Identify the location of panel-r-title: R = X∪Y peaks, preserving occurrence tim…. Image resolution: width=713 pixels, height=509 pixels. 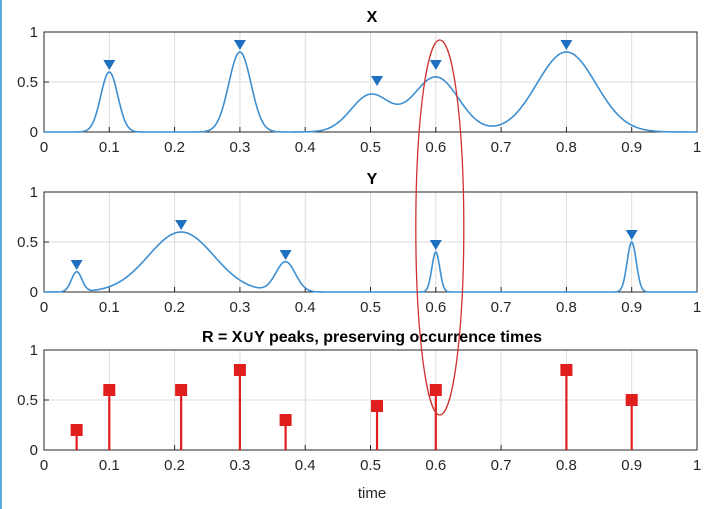
(372, 337).